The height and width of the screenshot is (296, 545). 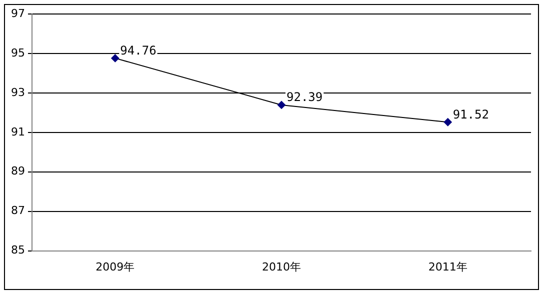 What do you see at coordinates (17, 92) in the screenshot?
I see `y-tick-label: 93` at bounding box center [17, 92].